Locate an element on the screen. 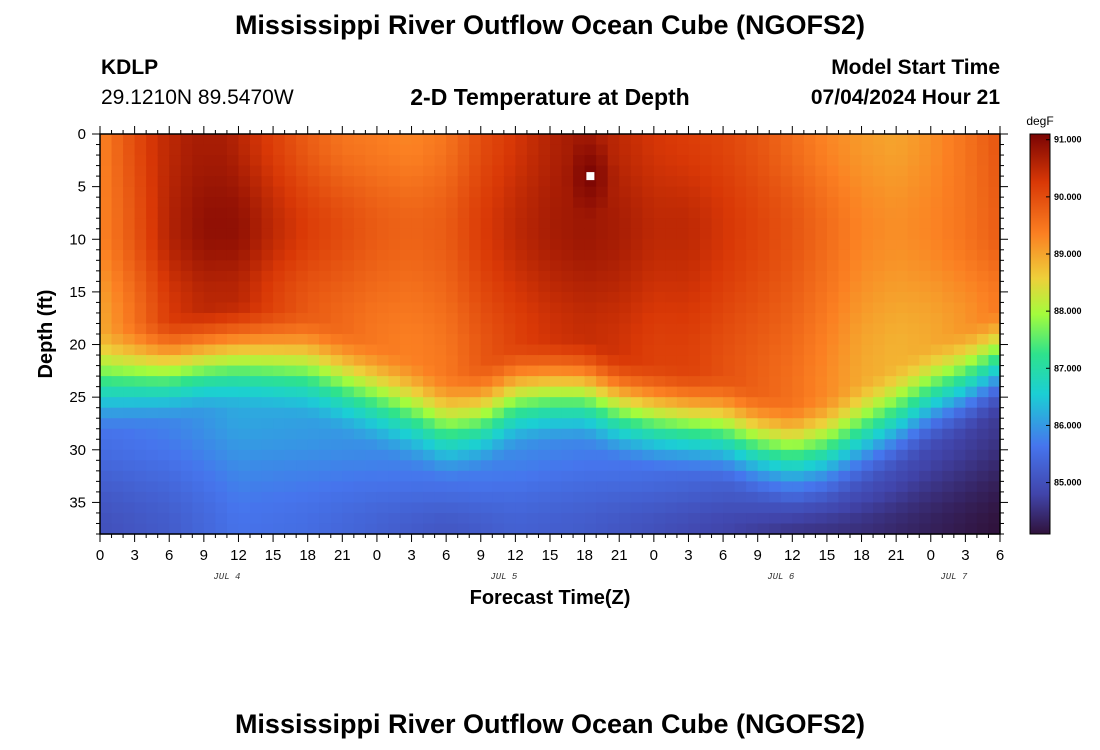  colorbar-tick-label: 87.000 is located at coordinates (1068, 368).